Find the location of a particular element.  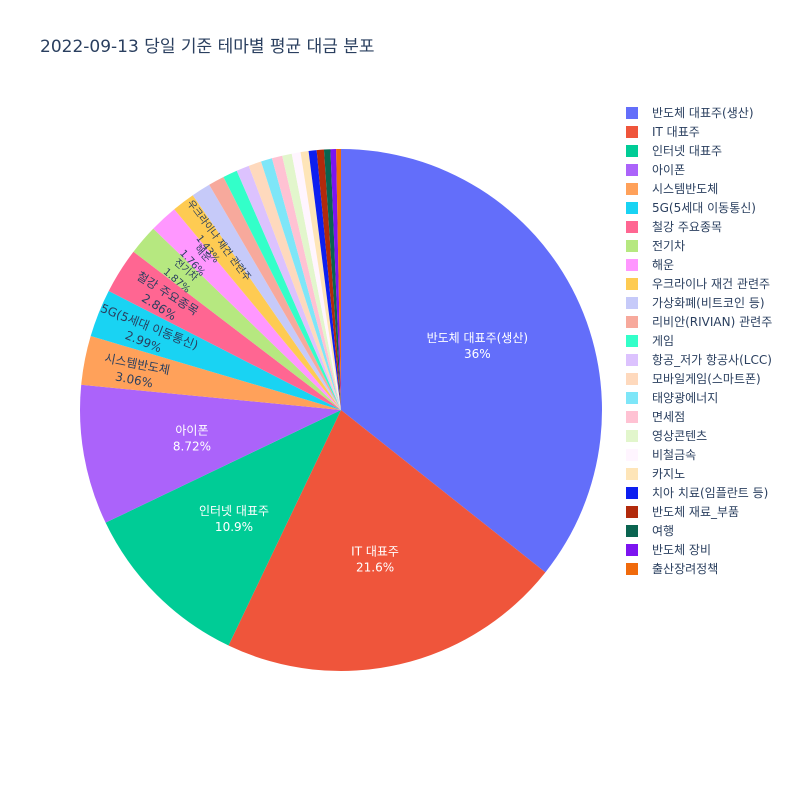

legend-item: 해운 is located at coordinates (699, 264).